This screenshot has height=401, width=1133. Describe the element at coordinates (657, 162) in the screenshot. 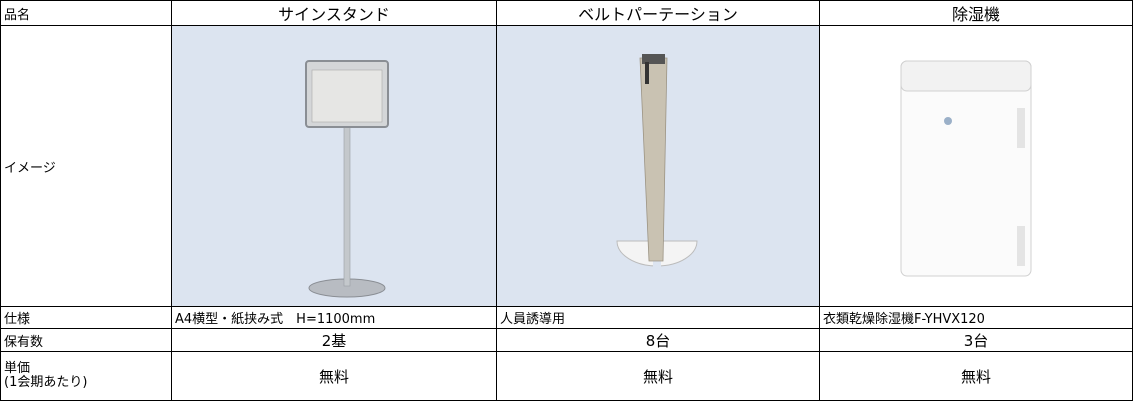

I see `belt-partition-image` at that location.